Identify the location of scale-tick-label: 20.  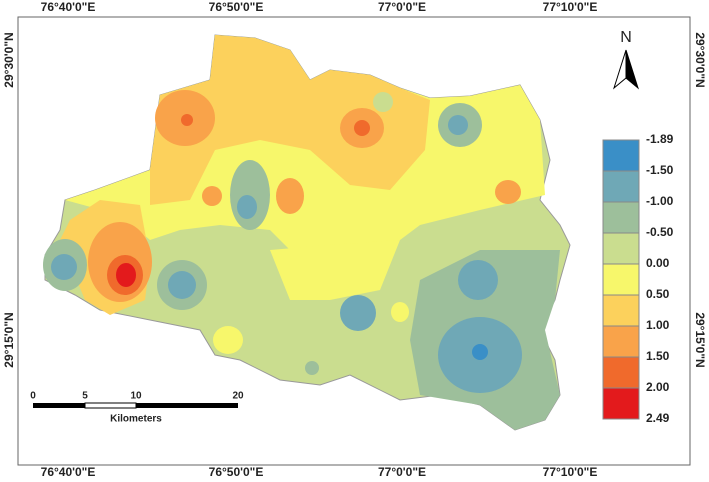
(238, 396).